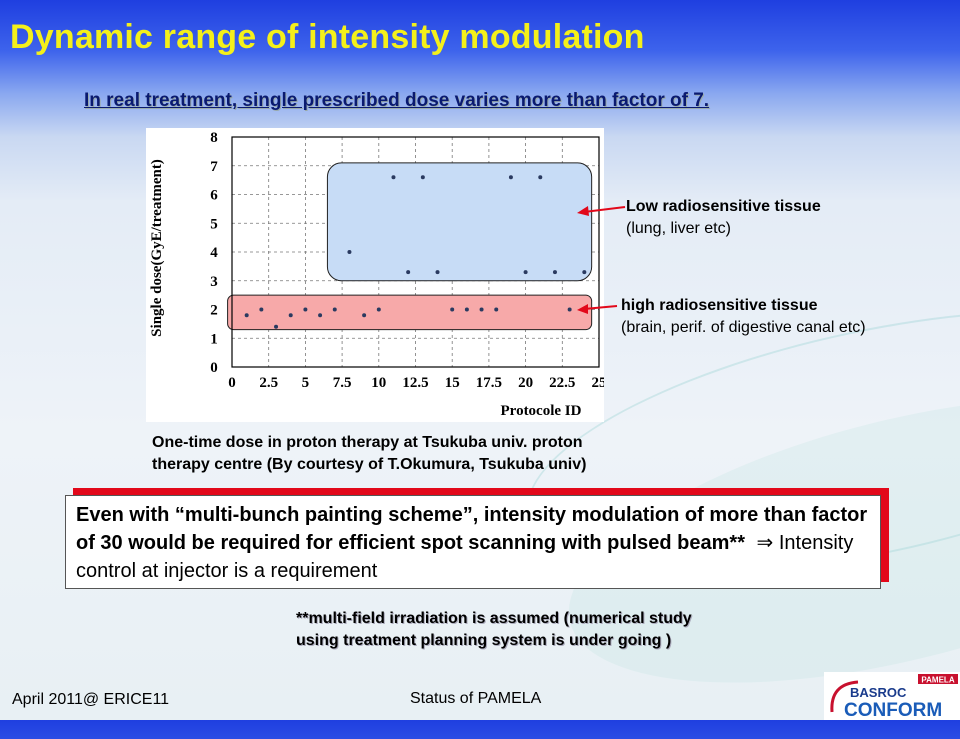 This screenshot has width=960, height=739. I want to click on chart-axes, so click(415, 252).